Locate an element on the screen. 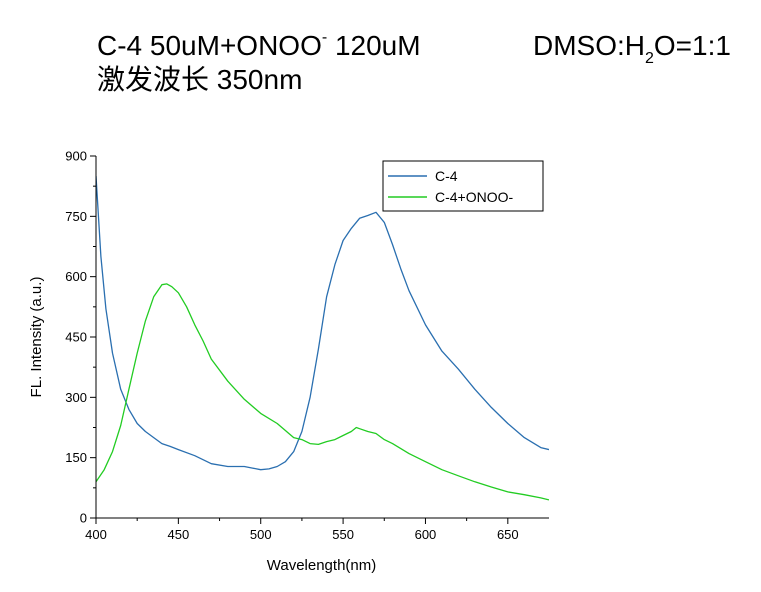 This screenshot has height=592, width=761. x-tick-label: 600 is located at coordinates (426, 534).